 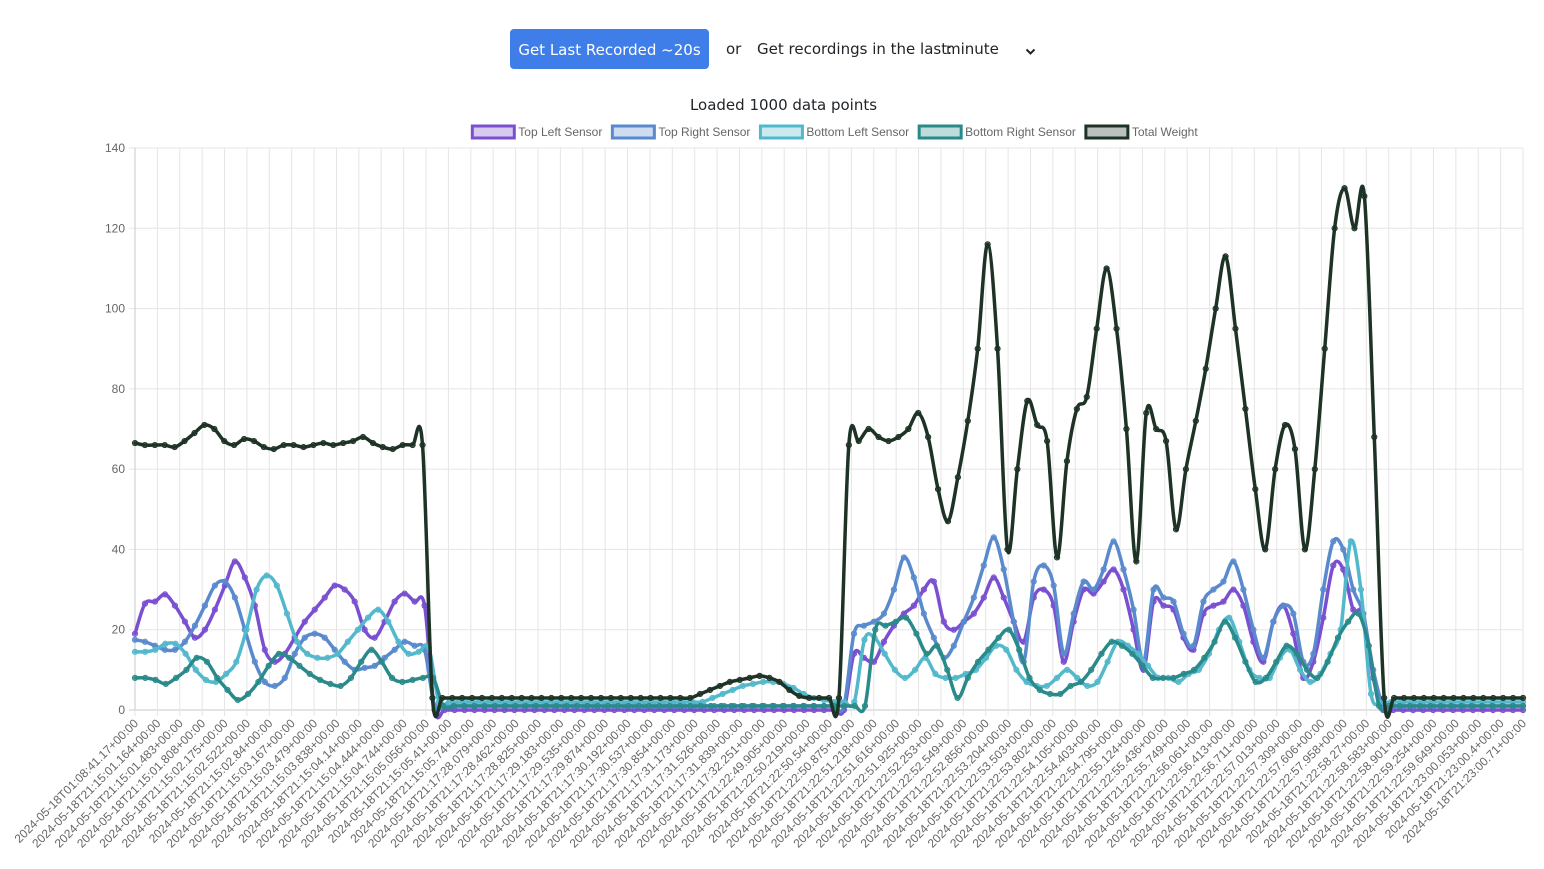 I want to click on y-tick-label: 80, so click(x=119, y=389).